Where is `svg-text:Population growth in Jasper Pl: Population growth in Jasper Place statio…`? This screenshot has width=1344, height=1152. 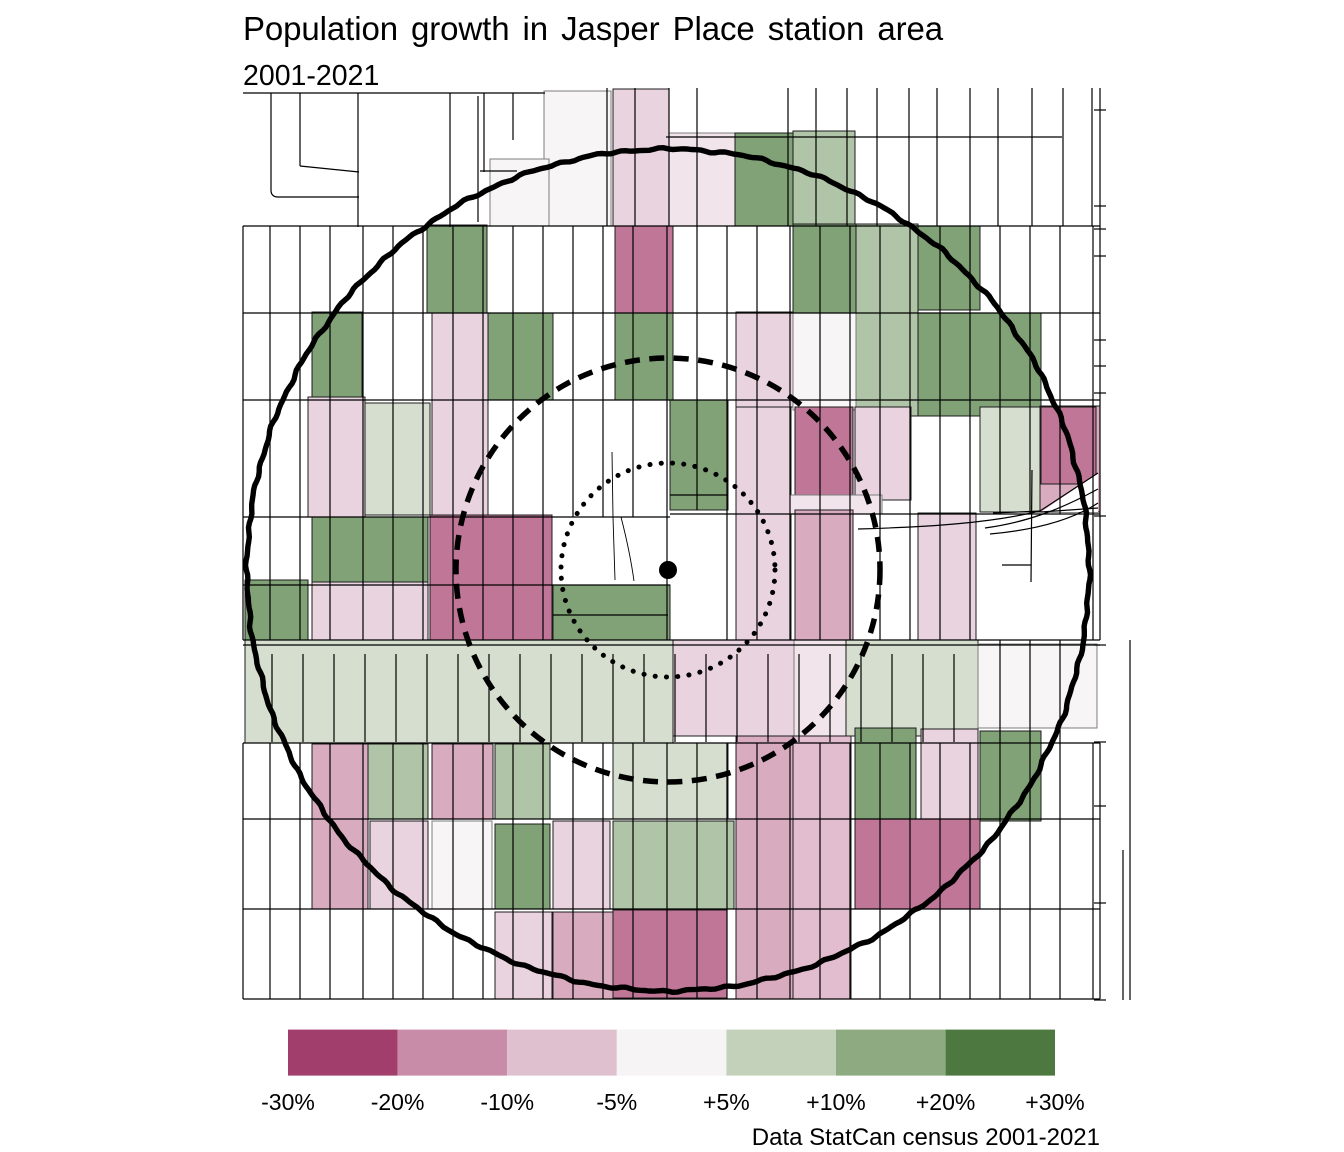
svg-text:Population growth in Jasper Pl: Population growth in Jasper Place statio… is located at coordinates (593, 28).